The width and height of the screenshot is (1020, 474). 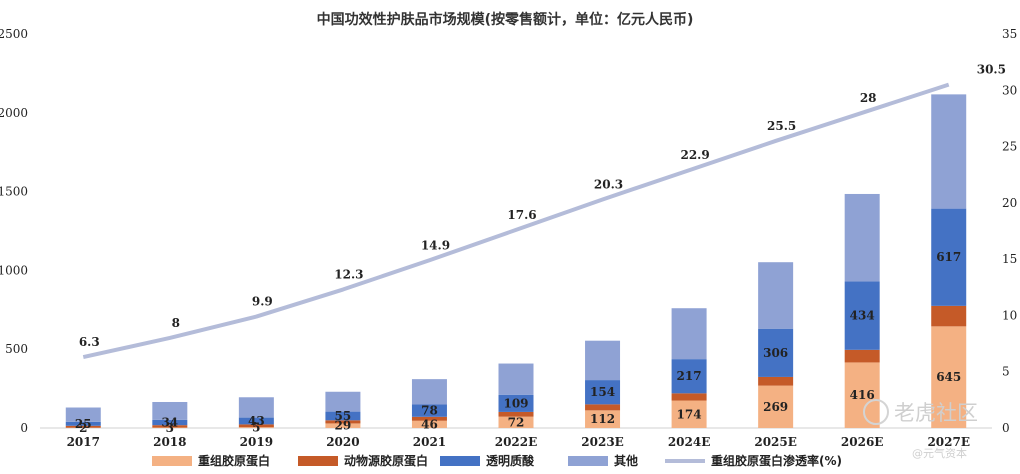 I want to click on bar-data-label: 269, so click(x=775, y=407).